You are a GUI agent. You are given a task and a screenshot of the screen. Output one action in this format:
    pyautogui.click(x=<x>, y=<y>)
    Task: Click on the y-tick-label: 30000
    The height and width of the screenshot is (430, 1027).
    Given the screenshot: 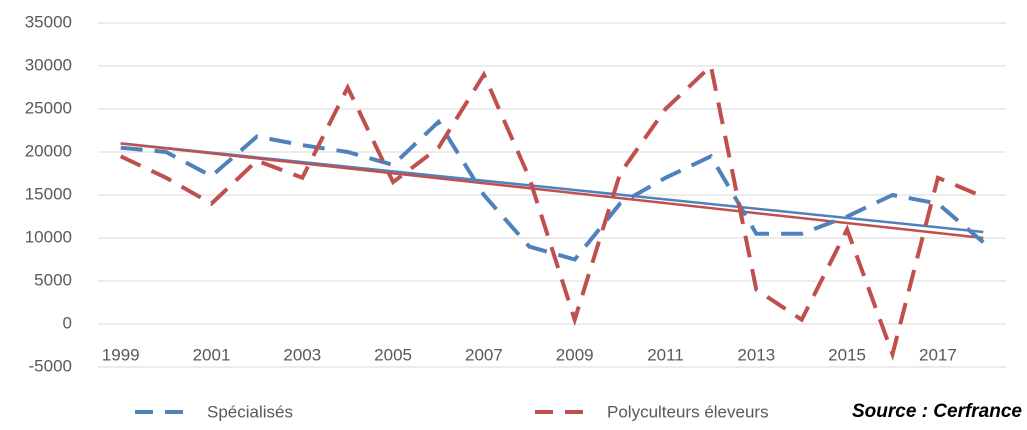 What is the action you would take?
    pyautogui.click(x=48, y=64)
    